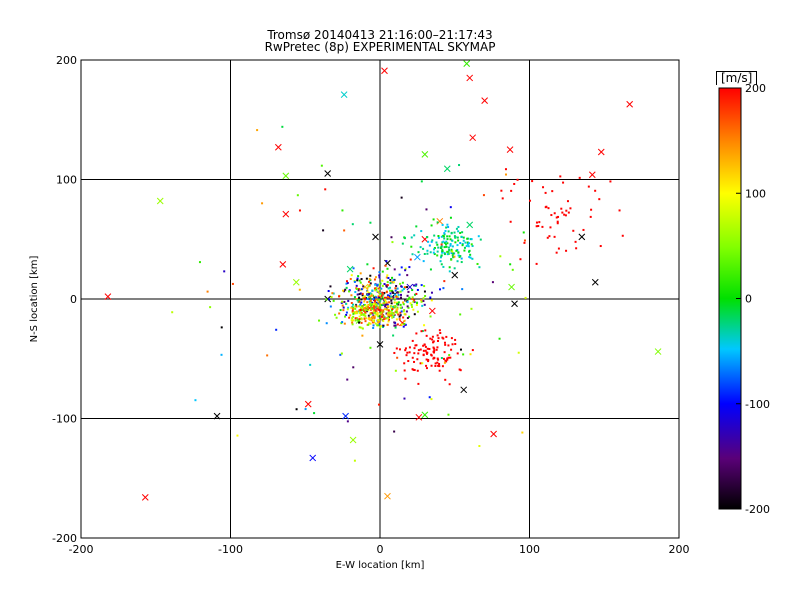 The width and height of the screenshot is (800, 600). What do you see at coordinates (753, 299) in the screenshot?
I see `colorbar-ticks: -200 -100 0 100 200` at bounding box center [753, 299].